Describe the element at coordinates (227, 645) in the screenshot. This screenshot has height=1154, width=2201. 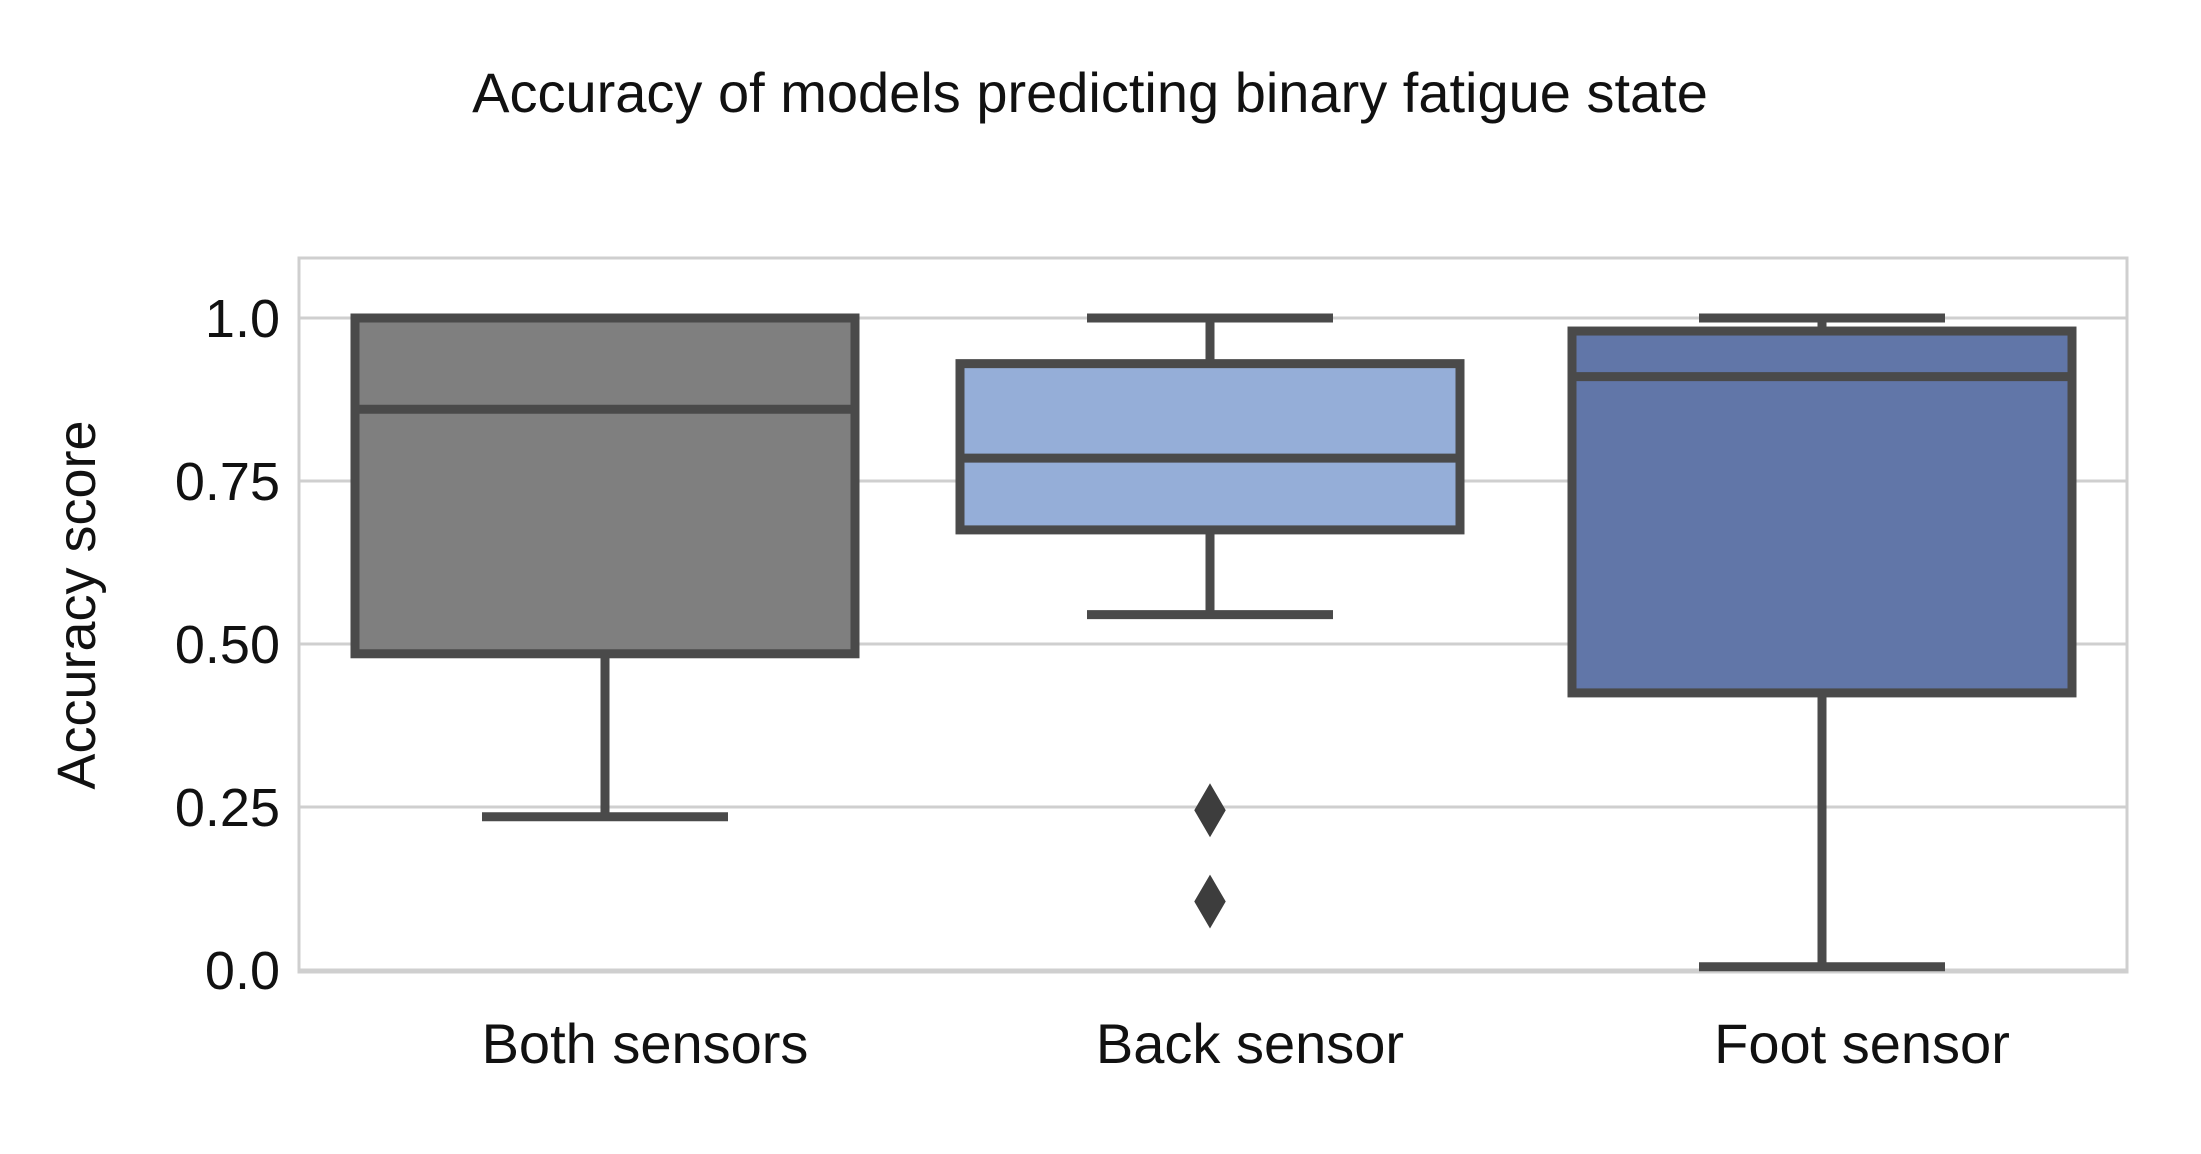
I see `y-tick-label-2: 0.50` at that location.